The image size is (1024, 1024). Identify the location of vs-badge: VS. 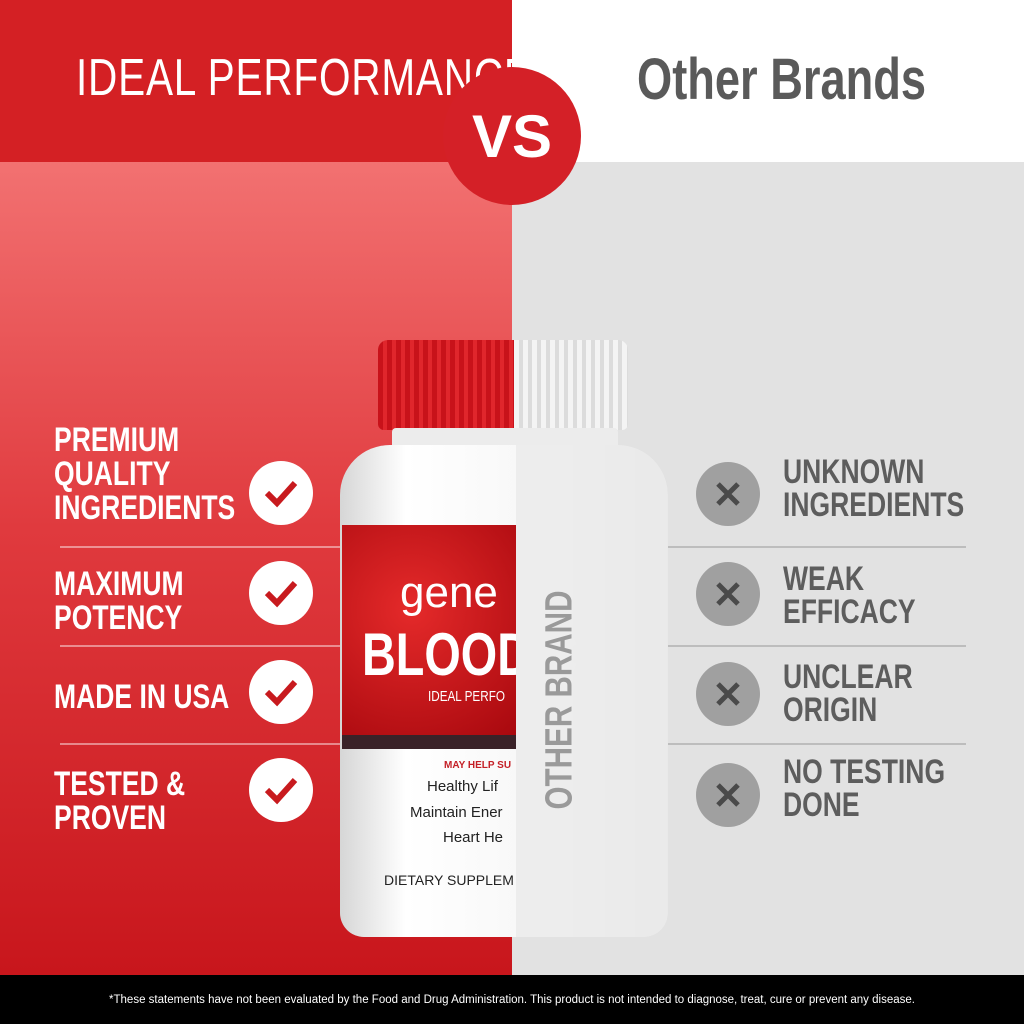
(512, 136).